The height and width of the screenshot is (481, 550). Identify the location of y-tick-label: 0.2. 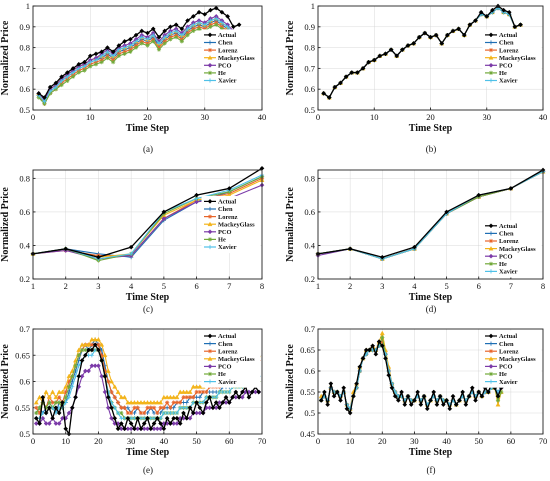
(24, 279).